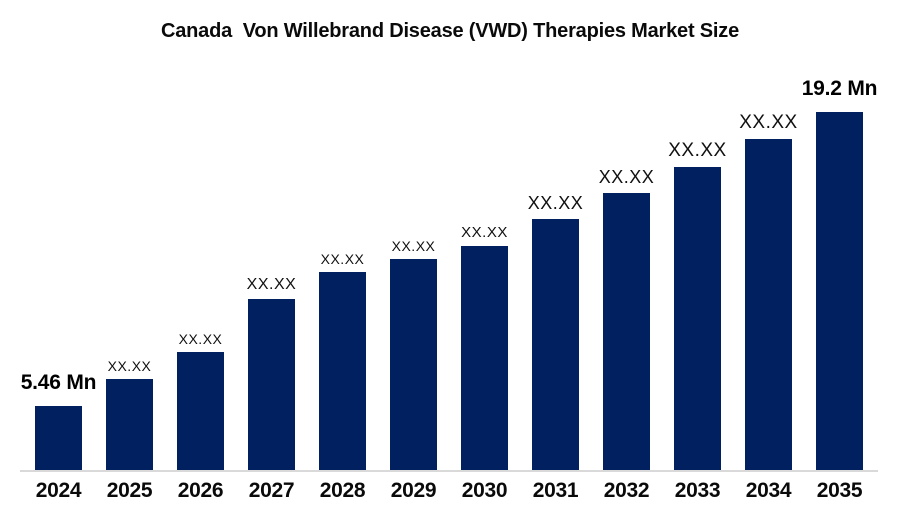  What do you see at coordinates (839, 88) in the screenshot?
I see `bar-value-label: 19.2 Mn` at bounding box center [839, 88].